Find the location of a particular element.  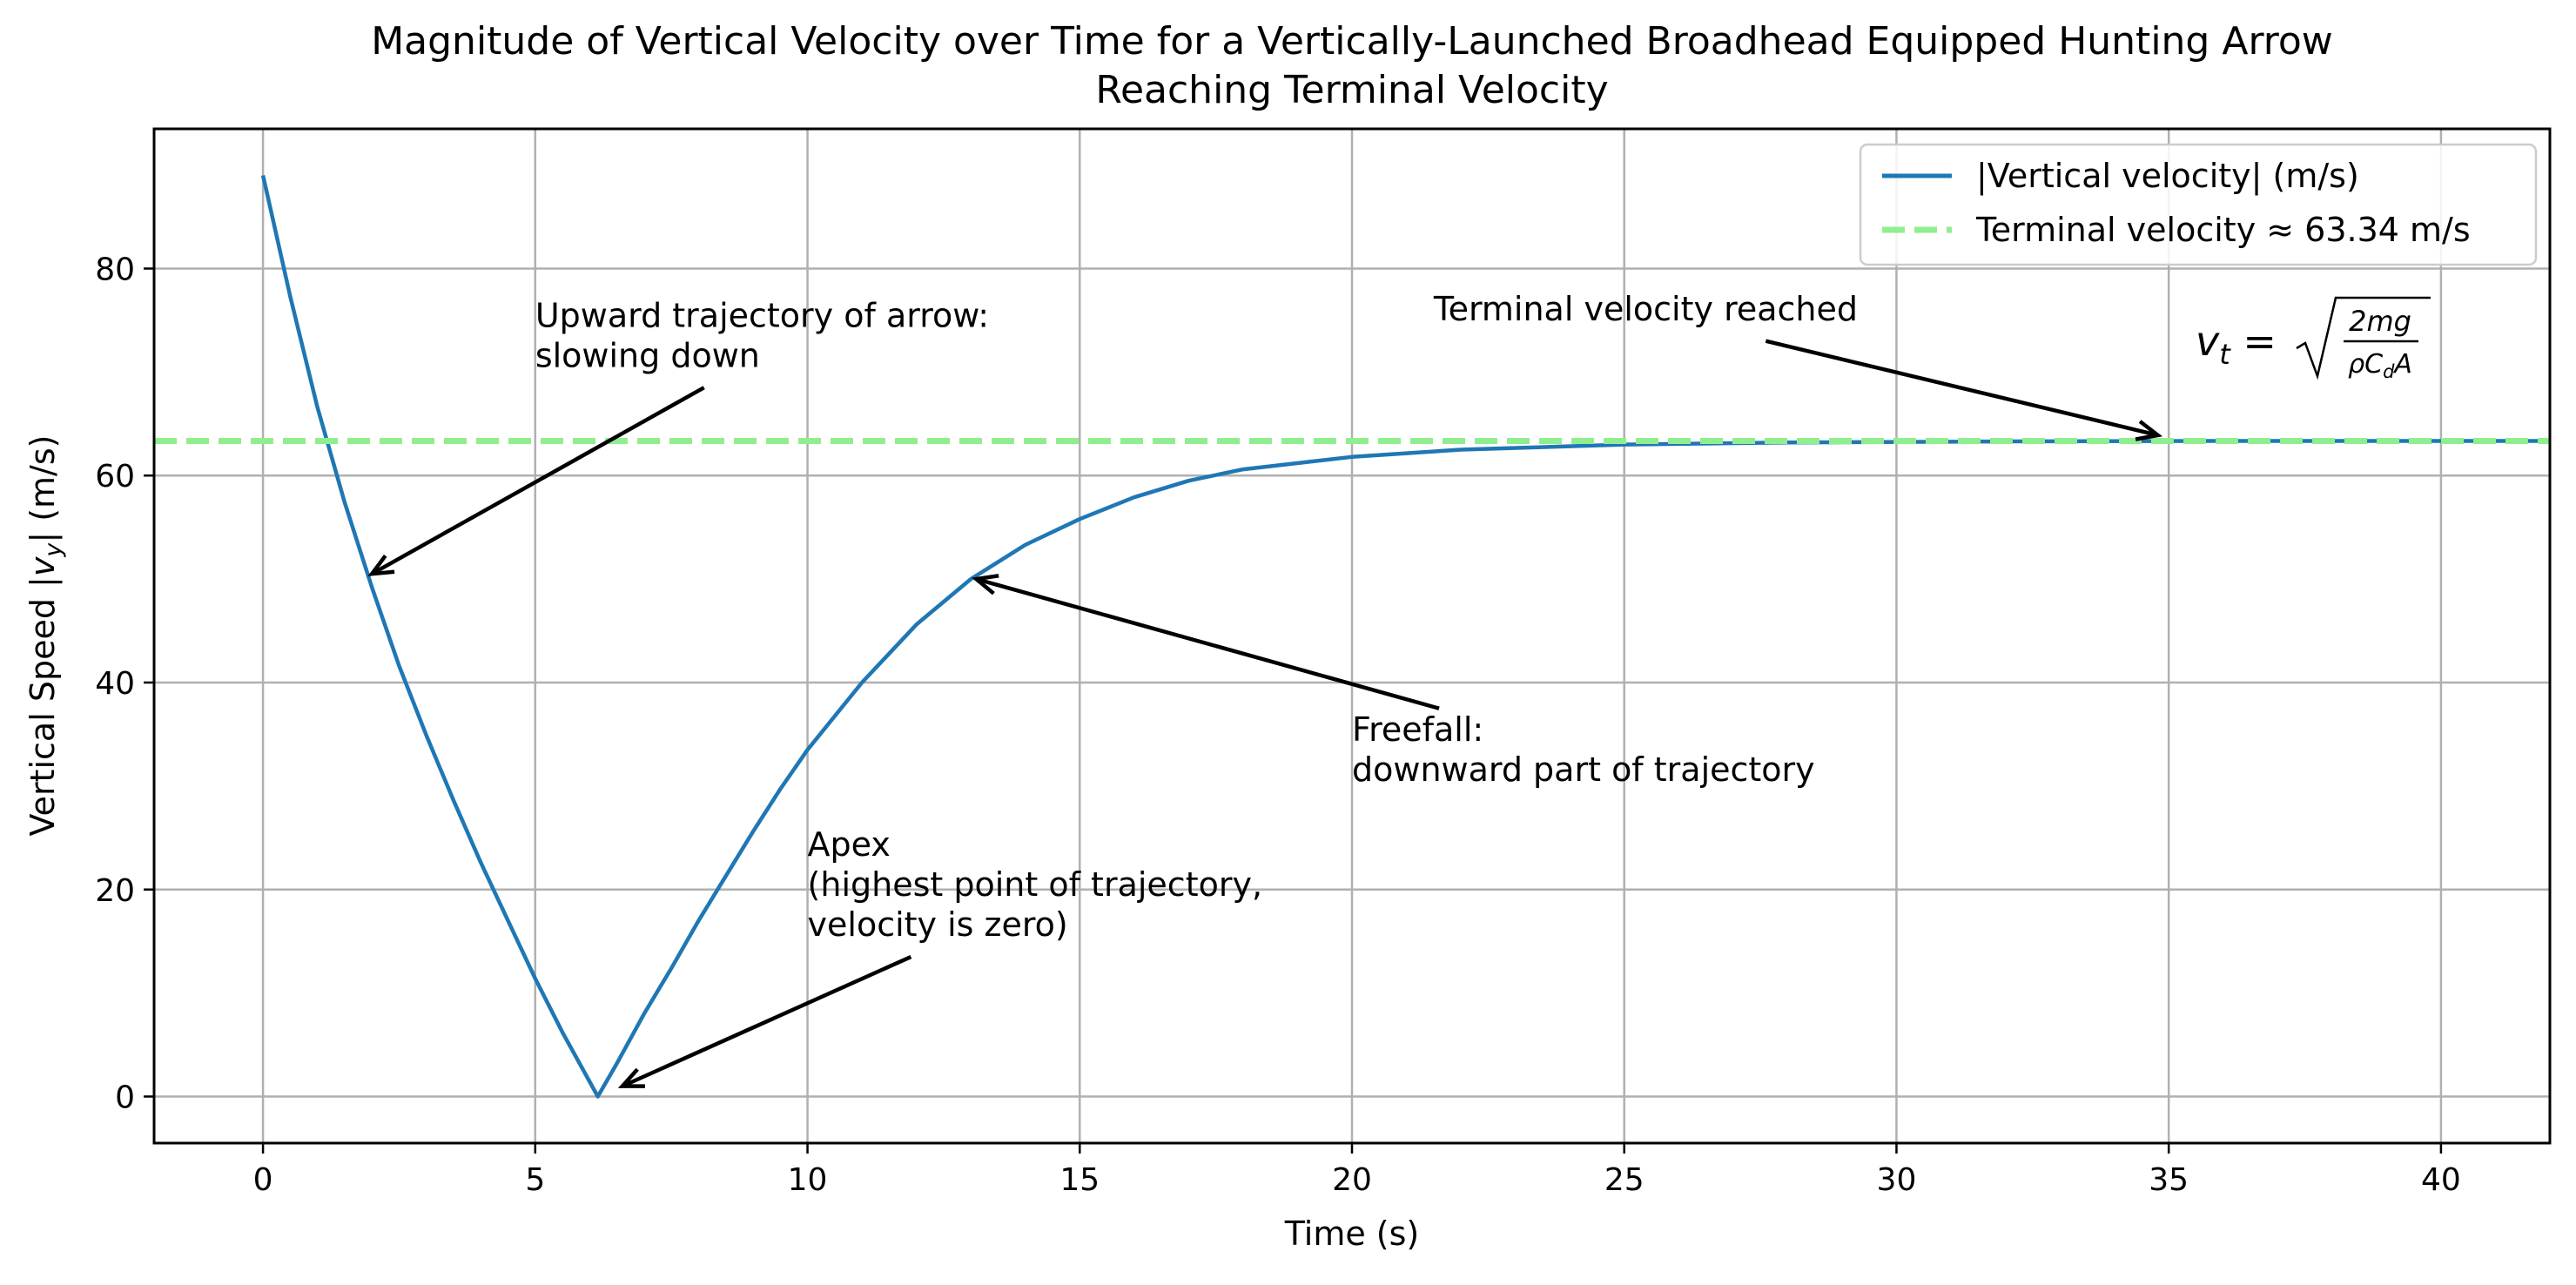

annotation-line: Upward trajectory of arrow: is located at coordinates (762, 315).